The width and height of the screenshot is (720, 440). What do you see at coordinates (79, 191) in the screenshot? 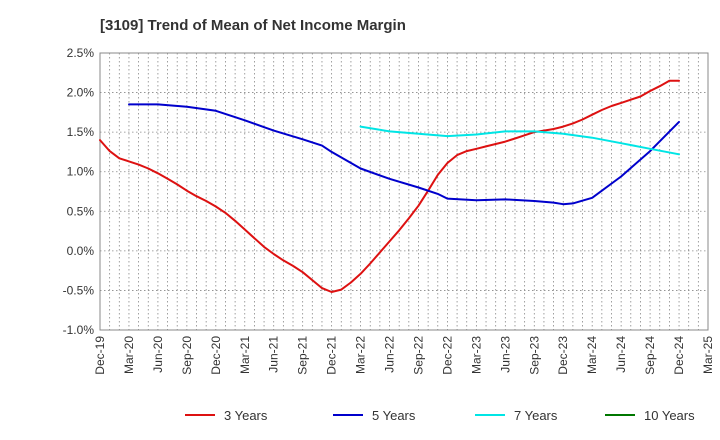
I see `y-axis-ticks: 2.5% 2.0% 1.5% 1.0% 0.5% 0.0% -0.5% -1.0%` at bounding box center [79, 191].